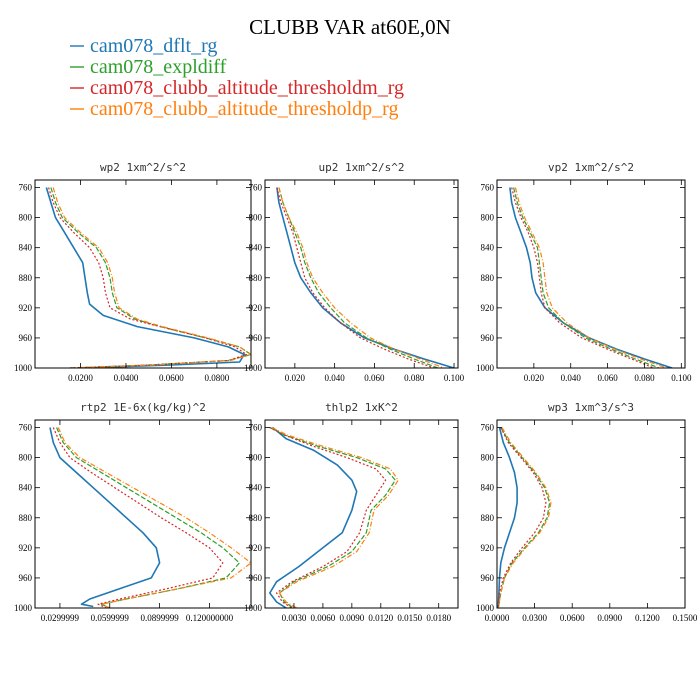 The width and height of the screenshot is (700, 700). I want to click on panel-title: up2 1xm^2/s^2, so click(361, 167).